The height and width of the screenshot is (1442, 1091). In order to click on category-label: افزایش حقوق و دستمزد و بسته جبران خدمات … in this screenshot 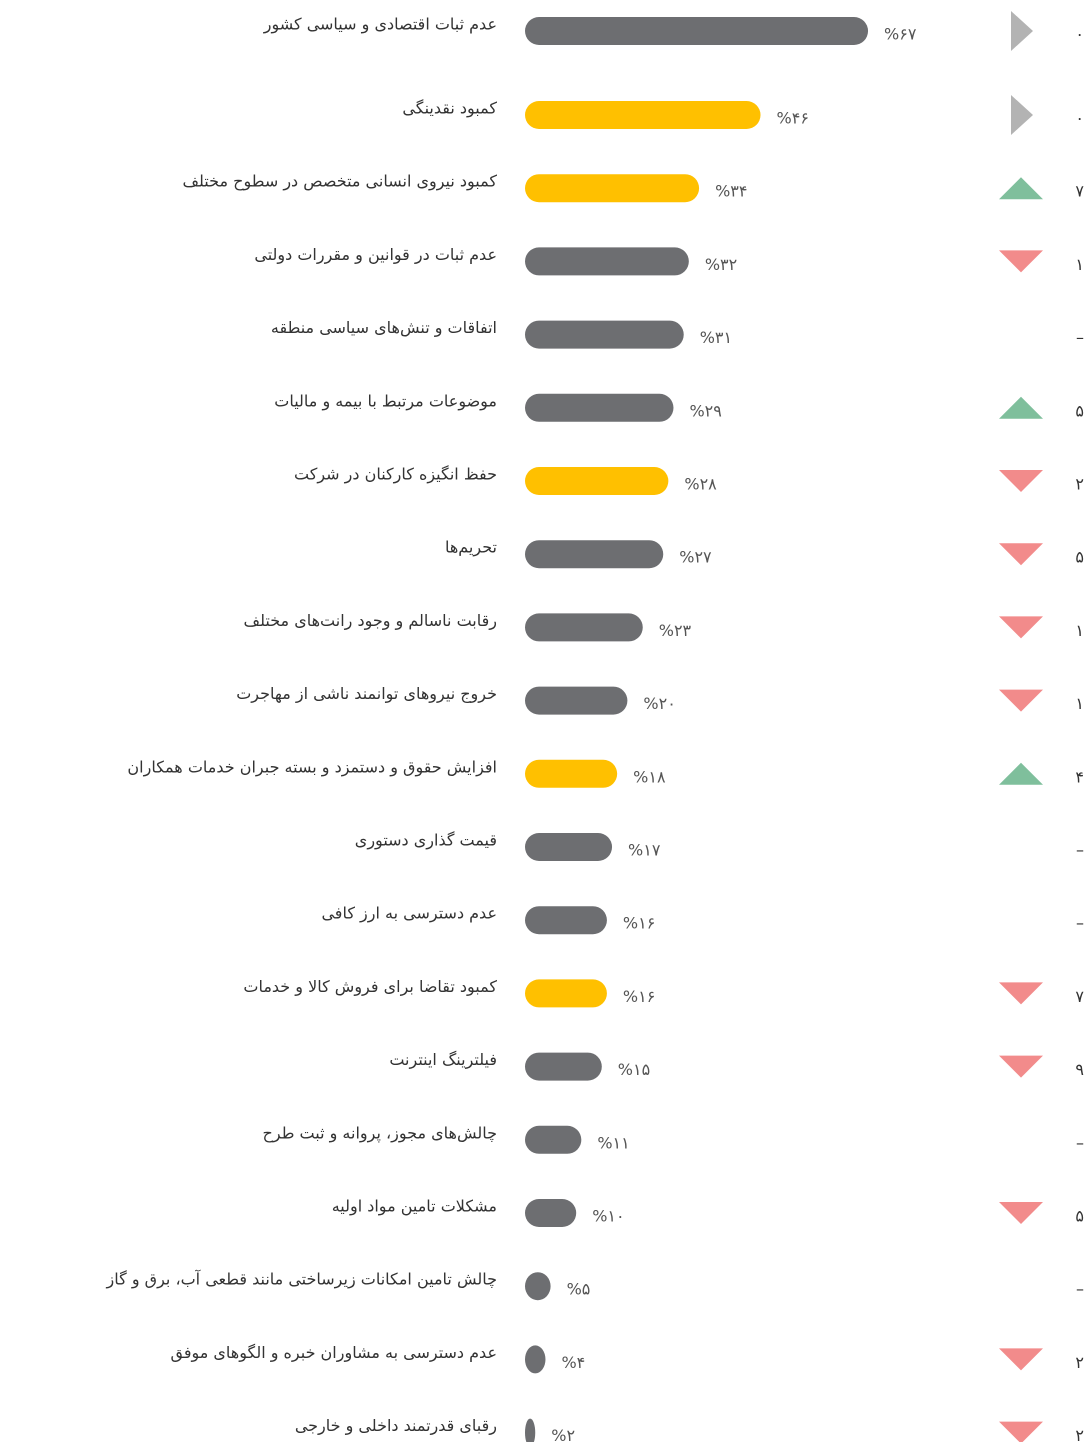, I will do `click(312, 767)`.